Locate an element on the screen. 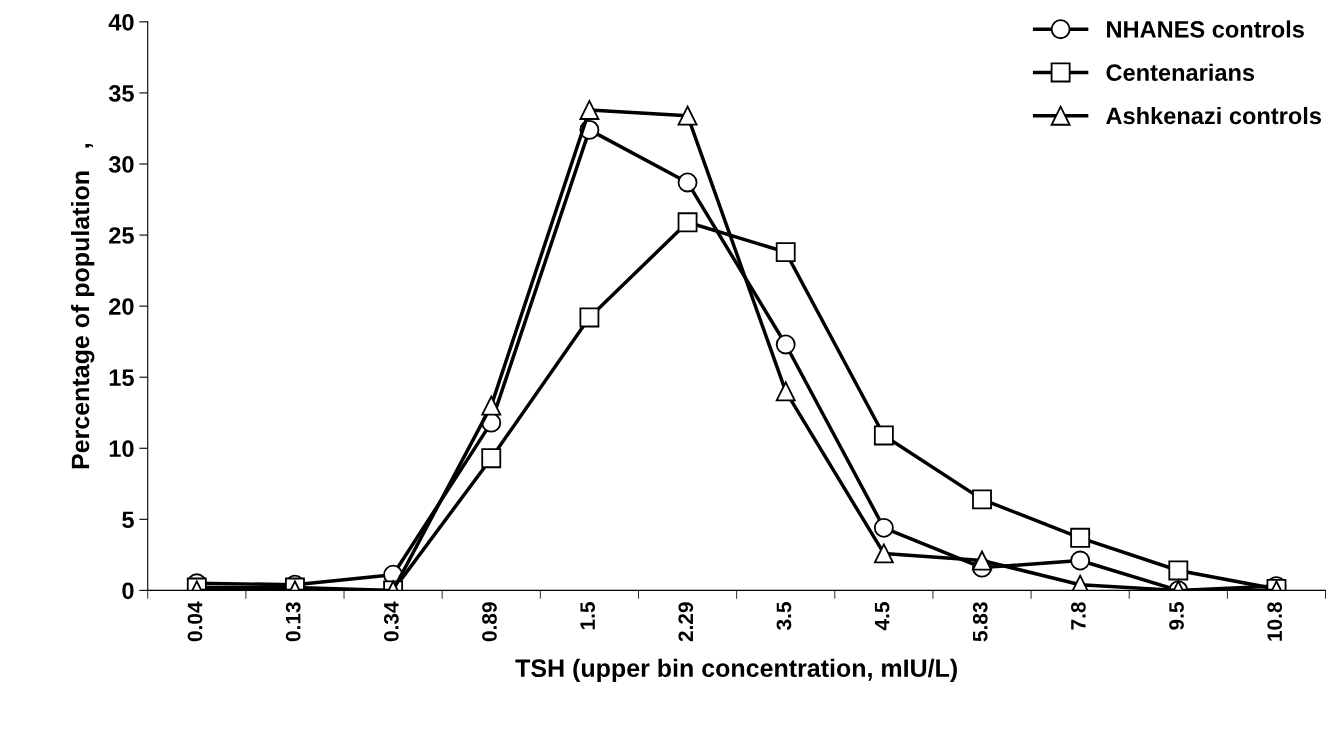  y-tick-label: 20 is located at coordinates (121, 306).